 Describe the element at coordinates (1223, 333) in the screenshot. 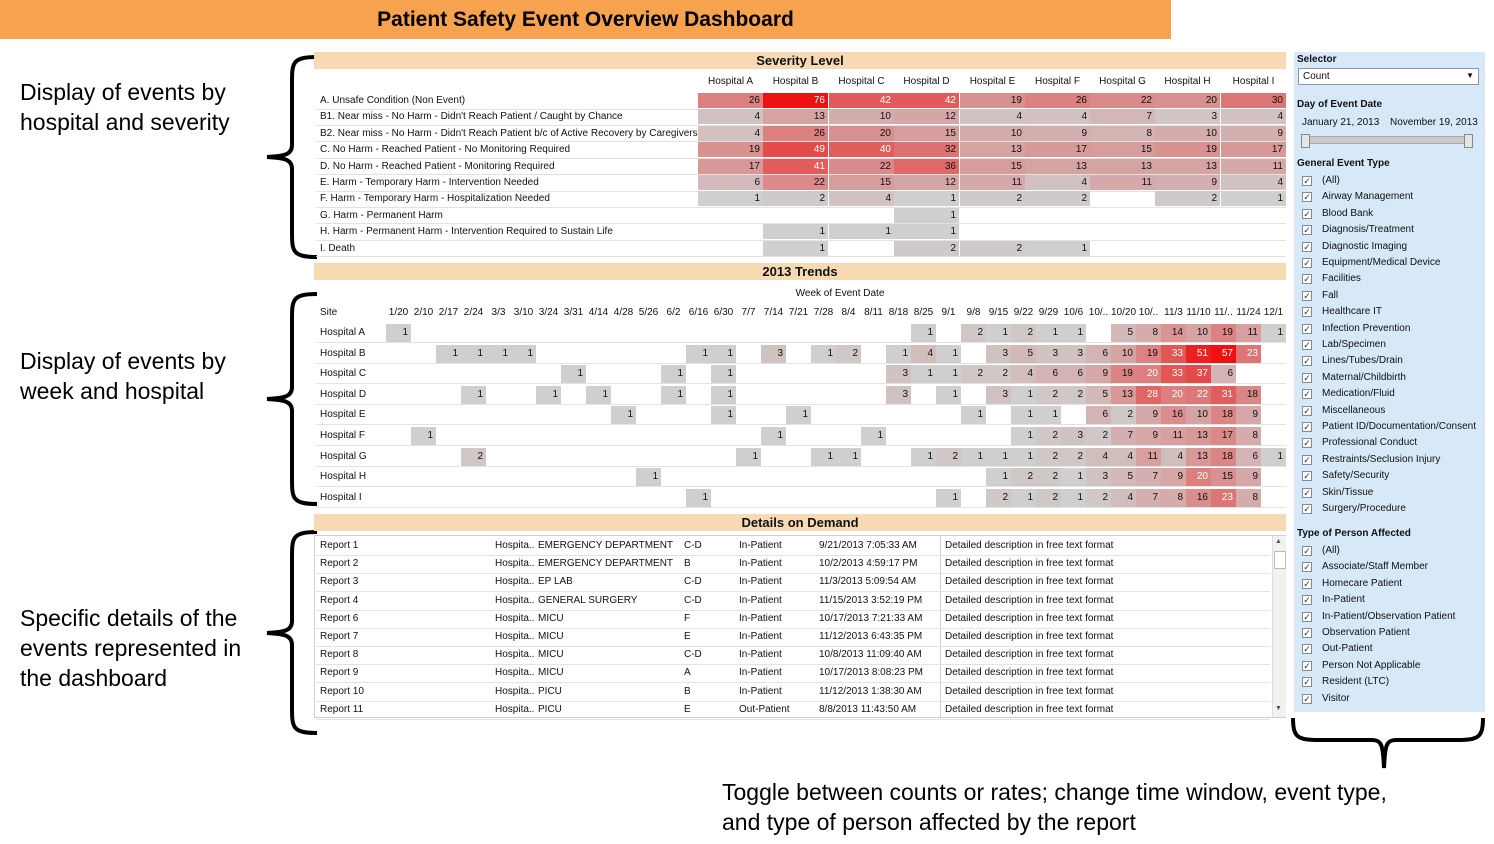

I see `trend-cell: 19` at that location.